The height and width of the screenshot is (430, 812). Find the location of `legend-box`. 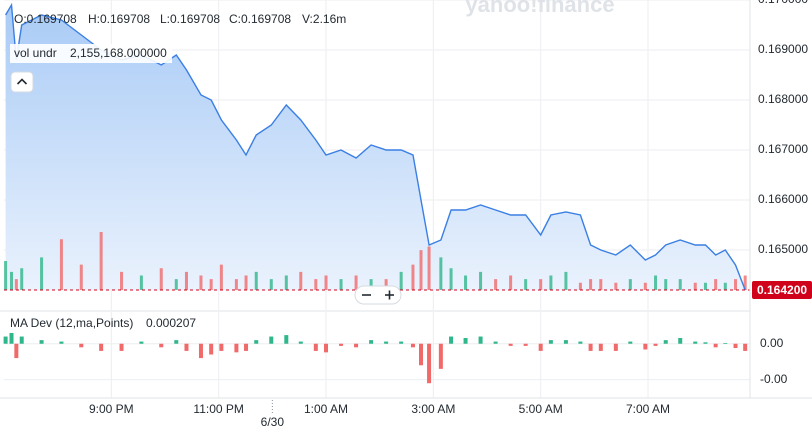

legend-box is located at coordinates (91, 53).